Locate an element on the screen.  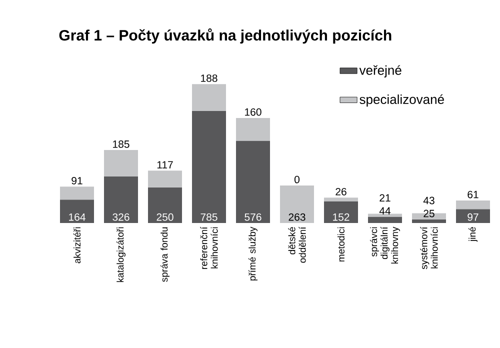
data-label: 117 is located at coordinates (165, 164).